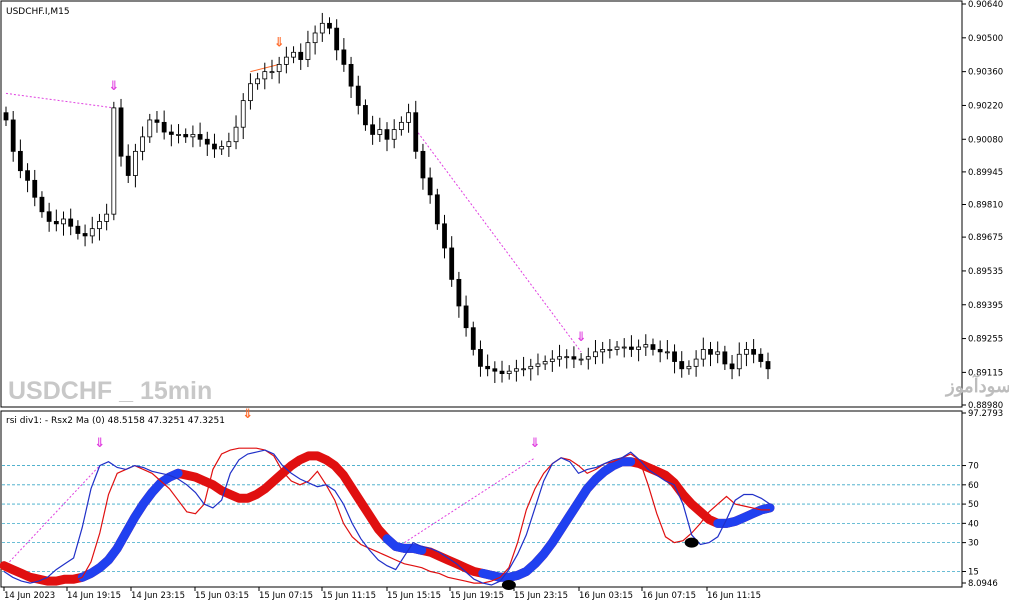 This screenshot has width=1009, height=606. Describe the element at coordinates (985, 140) in the screenshot. I see `price-axis-label: 0.90080` at that location.